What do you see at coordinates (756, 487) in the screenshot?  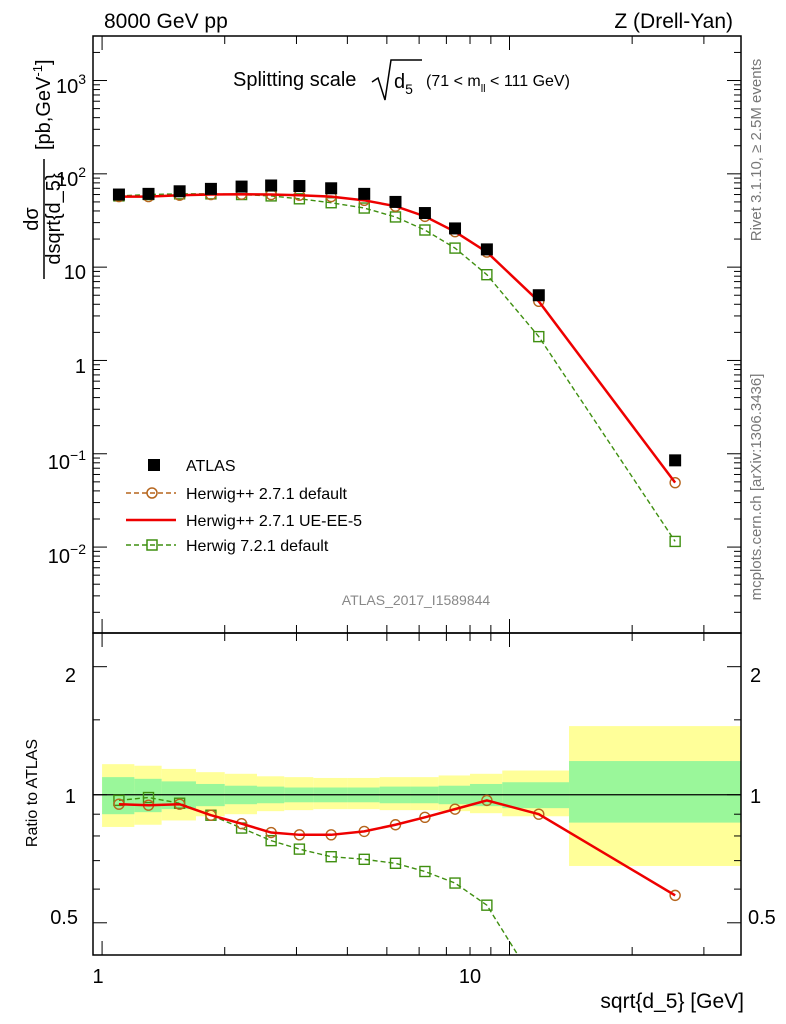 I see `mcplots-reference-text: mcplots.cern.ch [arXiv:1306.3436]` at bounding box center [756, 487].